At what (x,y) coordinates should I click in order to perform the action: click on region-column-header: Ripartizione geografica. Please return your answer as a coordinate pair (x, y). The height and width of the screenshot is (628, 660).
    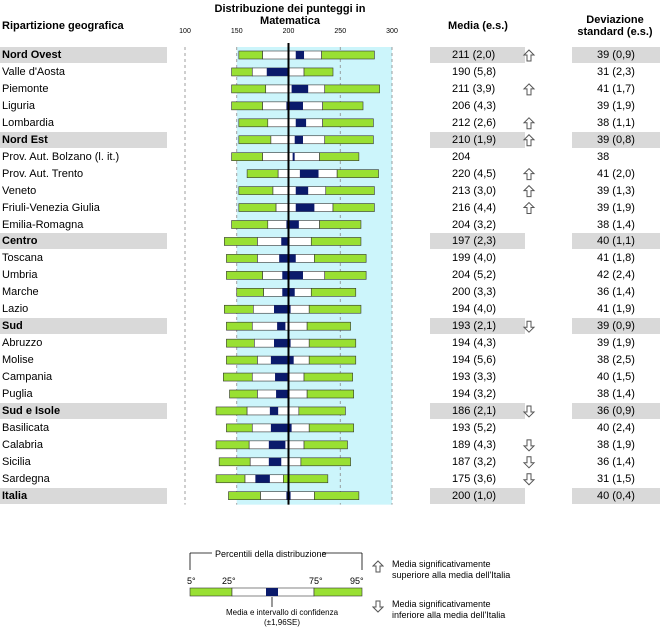
    Looking at the image, I should click on (63, 26).